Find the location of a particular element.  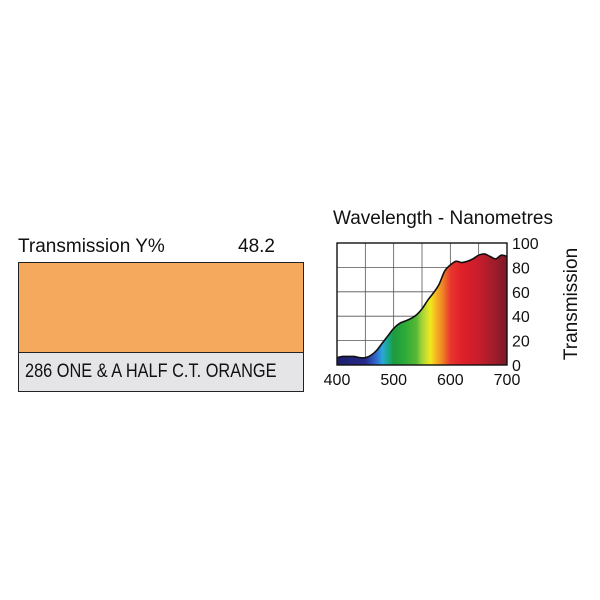

color-swatch is located at coordinates (161, 307).